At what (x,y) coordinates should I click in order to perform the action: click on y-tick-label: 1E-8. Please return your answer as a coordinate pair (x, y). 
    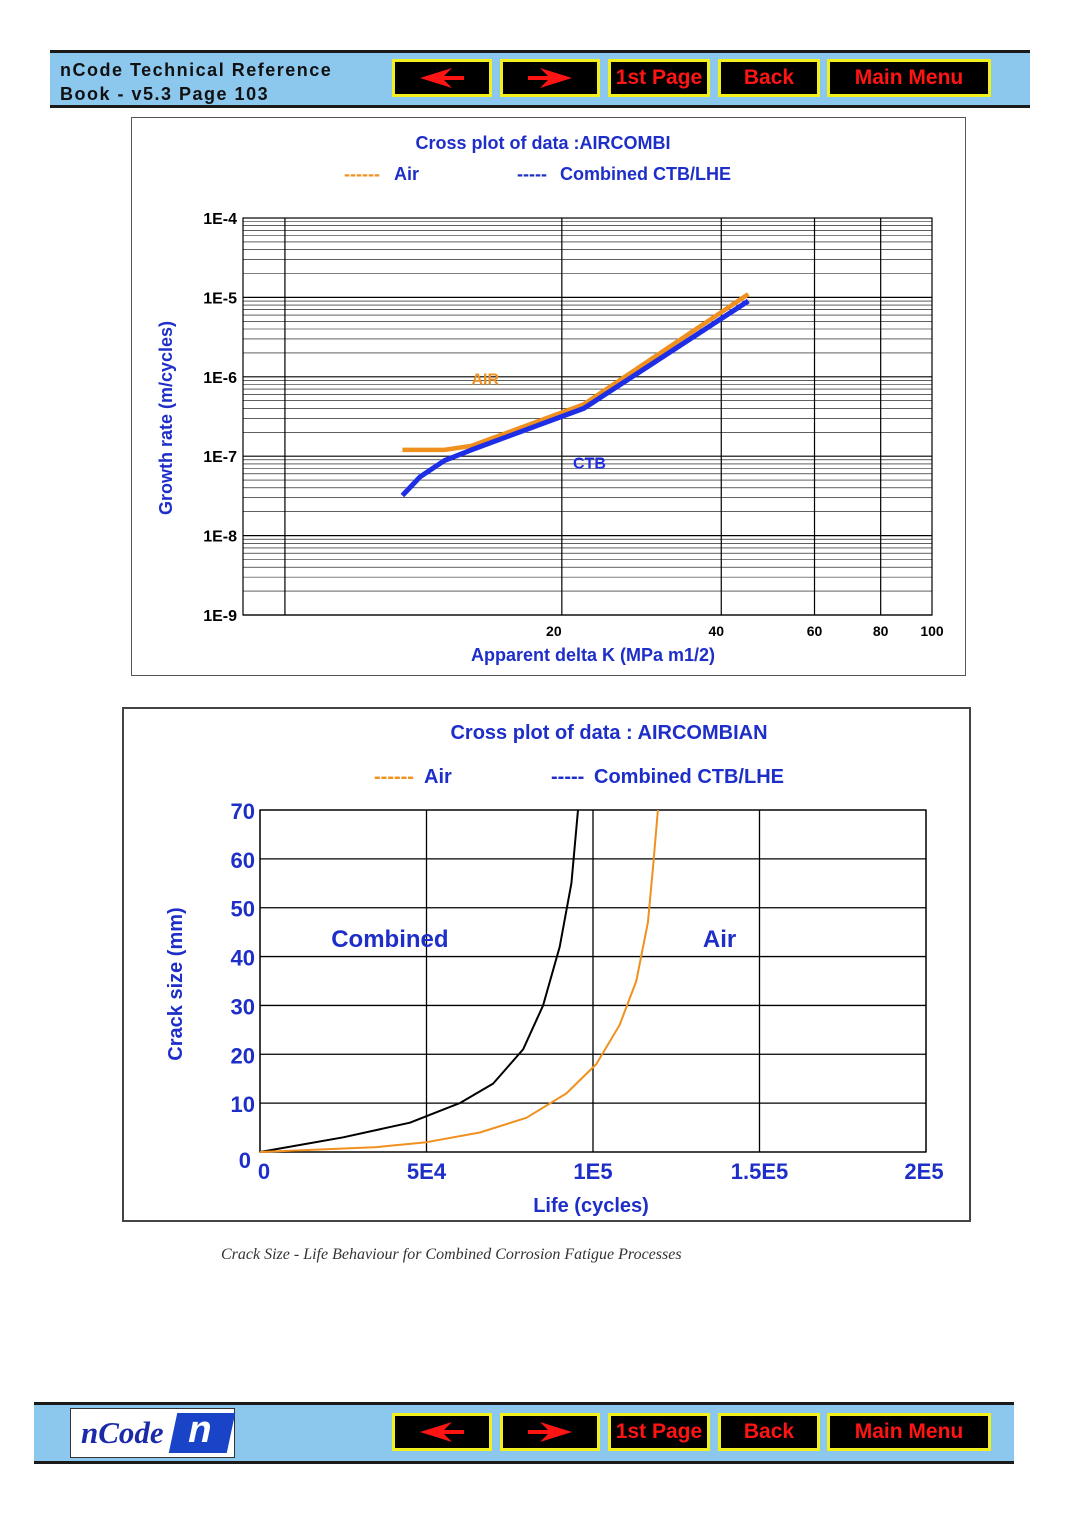
    Looking at the image, I should click on (220, 537).